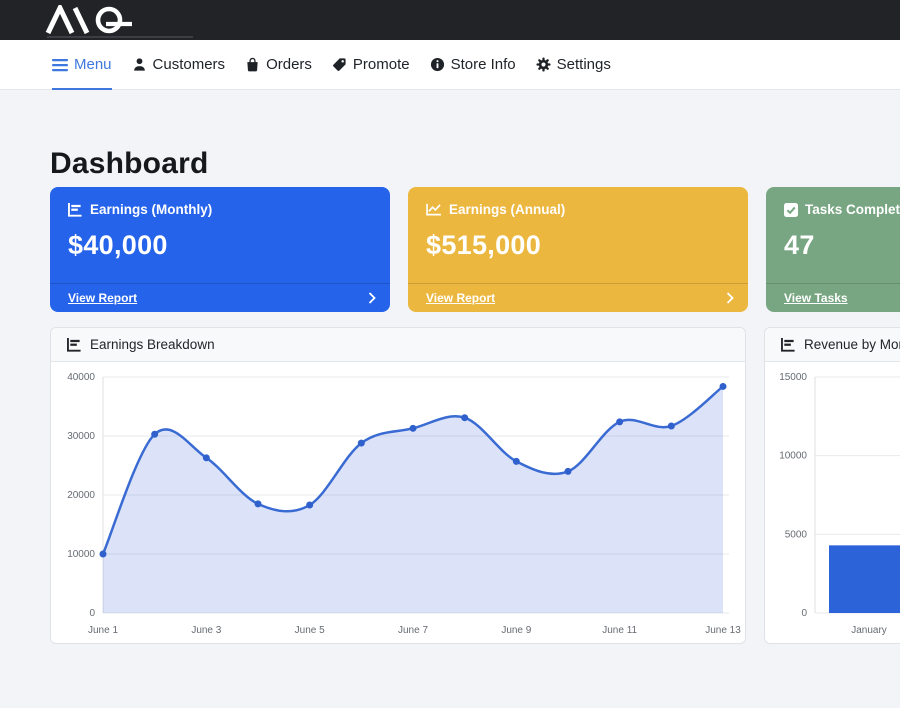 The image size is (900, 708). Describe the element at coordinates (578, 249) in the screenshot. I see `earnings-annual-card: Earnings (Annual) $515,000 View Report` at that location.